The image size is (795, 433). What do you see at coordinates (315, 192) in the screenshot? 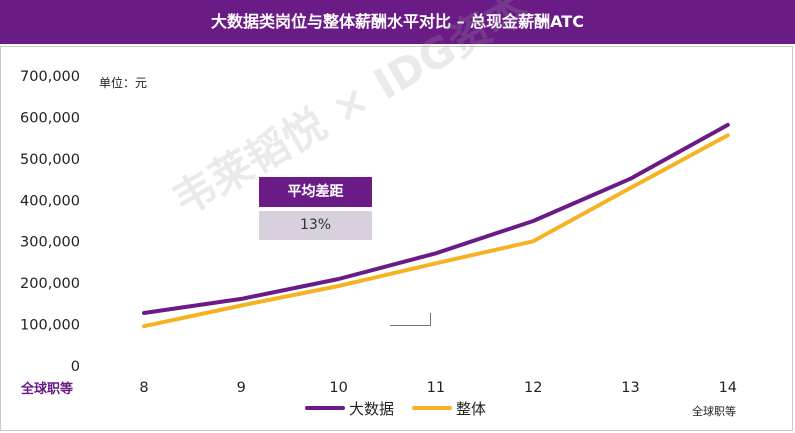
I see `average-gap-title: 平均差距` at bounding box center [315, 192].